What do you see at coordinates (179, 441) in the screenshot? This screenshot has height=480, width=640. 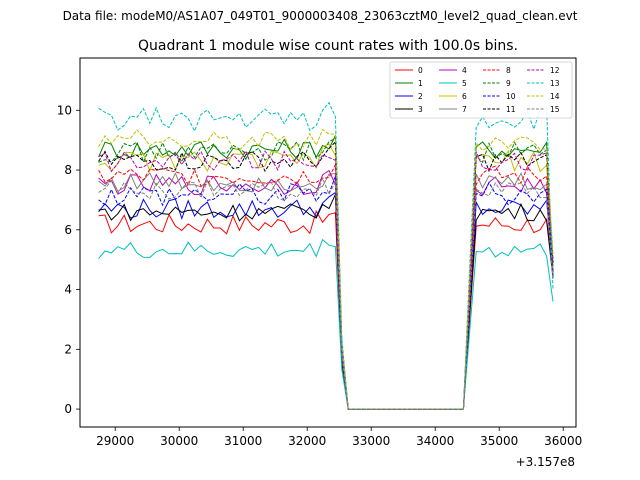 I see `x-tick-label: 30000` at bounding box center [179, 441].